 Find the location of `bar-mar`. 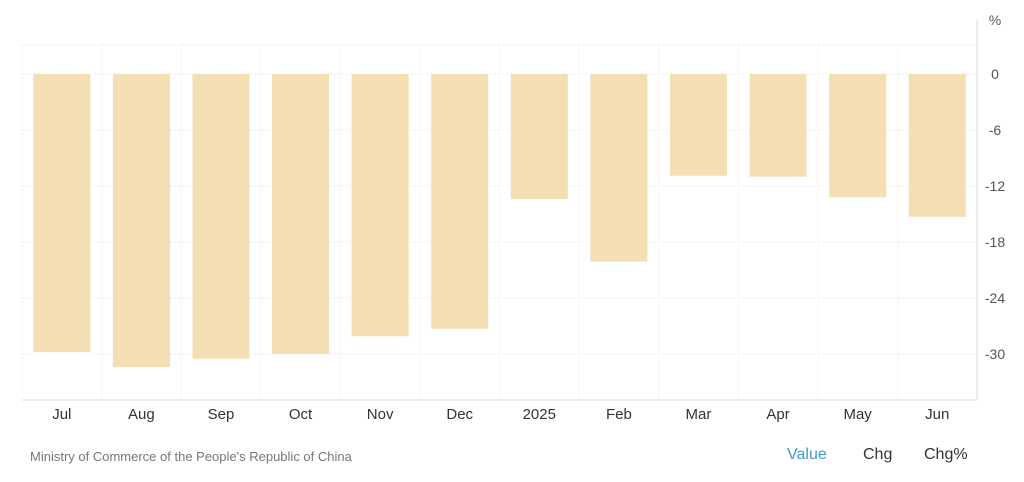

bar-mar is located at coordinates (698, 125).